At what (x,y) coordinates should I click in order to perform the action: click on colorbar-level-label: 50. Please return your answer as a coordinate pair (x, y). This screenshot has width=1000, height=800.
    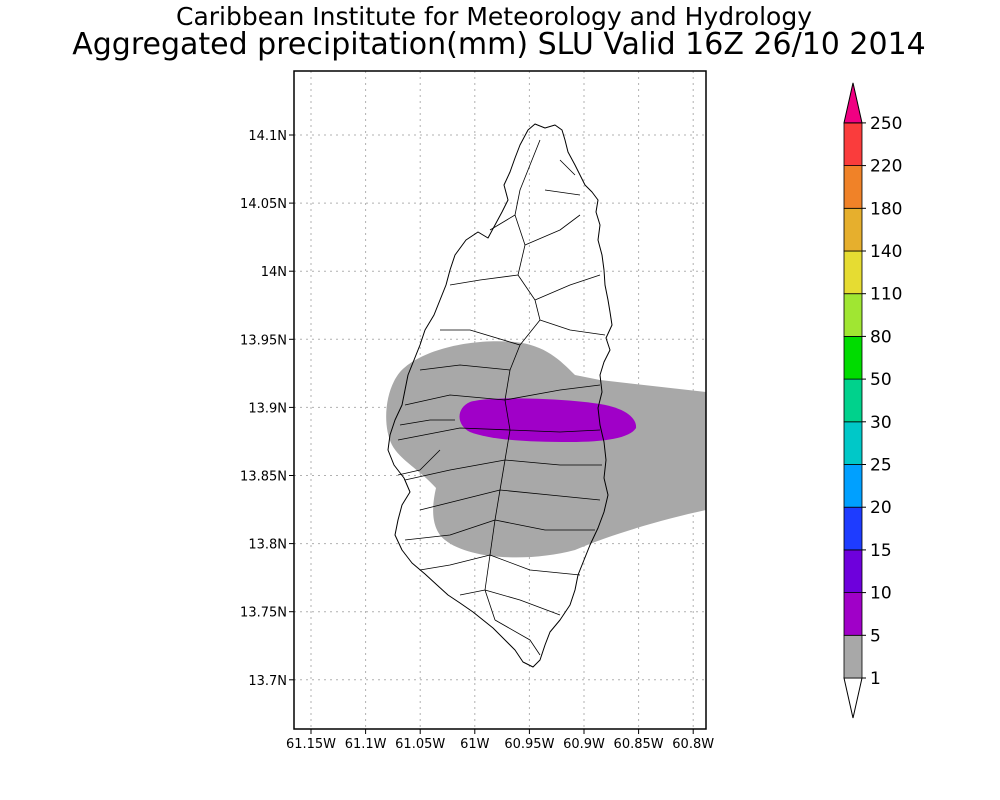
    Looking at the image, I should click on (881, 380).